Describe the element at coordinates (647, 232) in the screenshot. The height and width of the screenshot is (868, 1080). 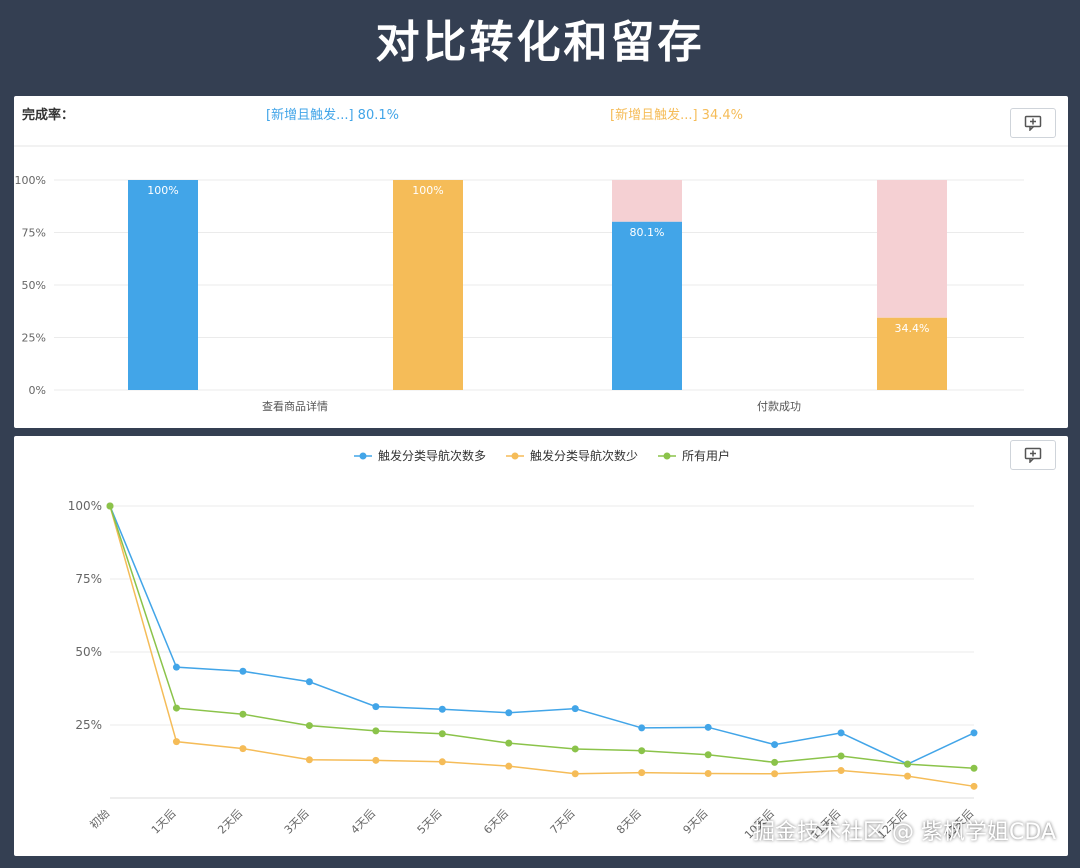
I see `bar-data-label: 80.1%` at that location.